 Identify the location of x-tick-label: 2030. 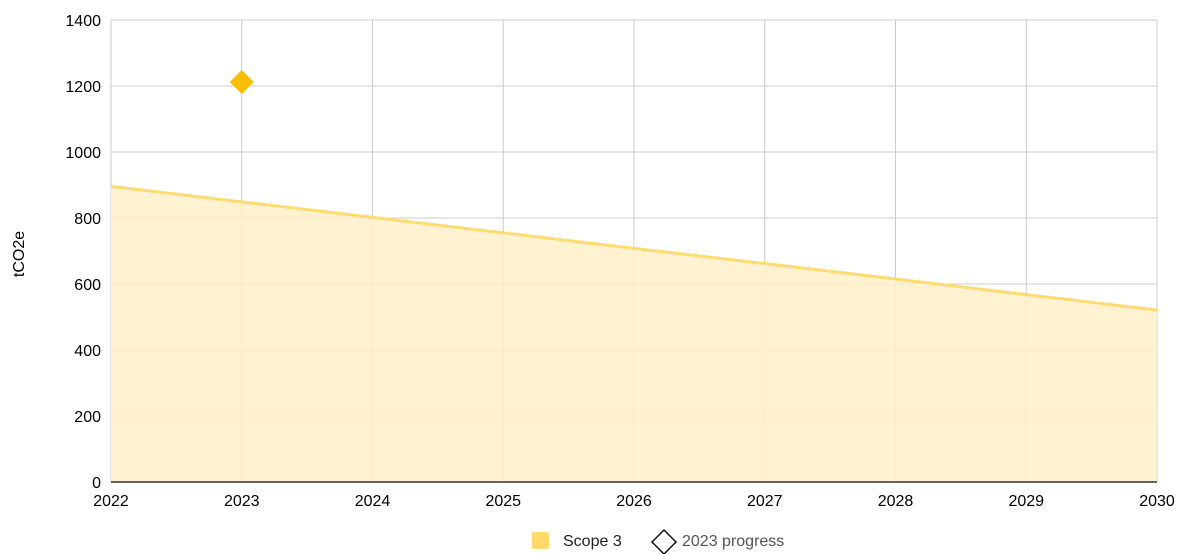
(1157, 501).